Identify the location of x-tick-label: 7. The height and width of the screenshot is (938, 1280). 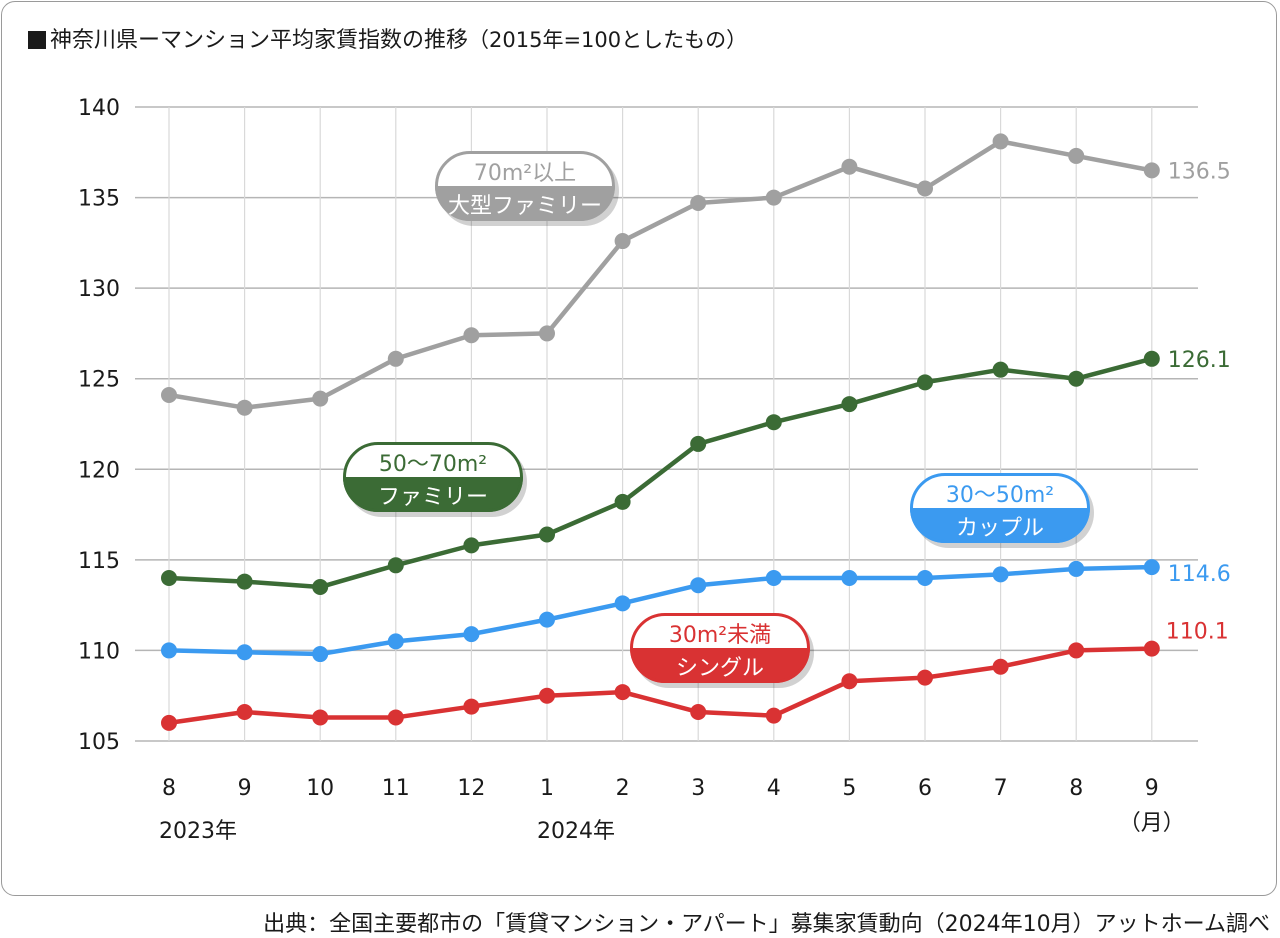
(1001, 788).